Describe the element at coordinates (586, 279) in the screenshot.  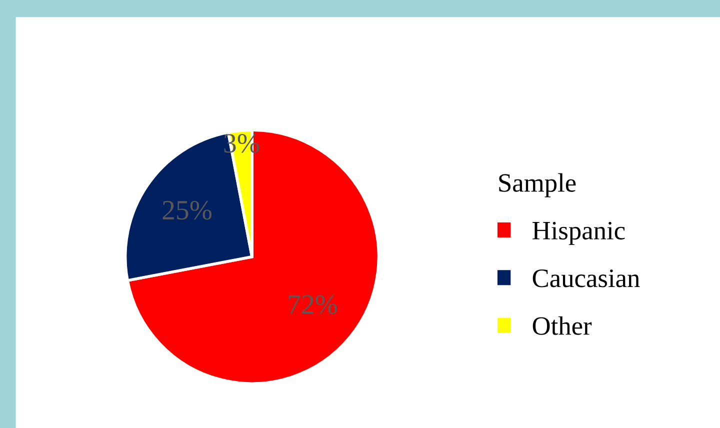
I see `legend-label: Caucasian` at that location.